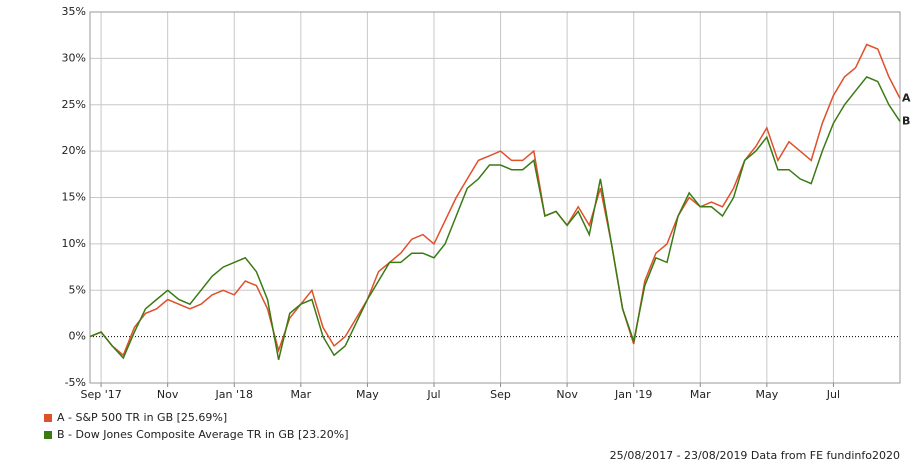 This screenshot has width=918, height=466. Describe the element at coordinates (74, 150) in the screenshot. I see `y-tick-label: 20%` at that location.